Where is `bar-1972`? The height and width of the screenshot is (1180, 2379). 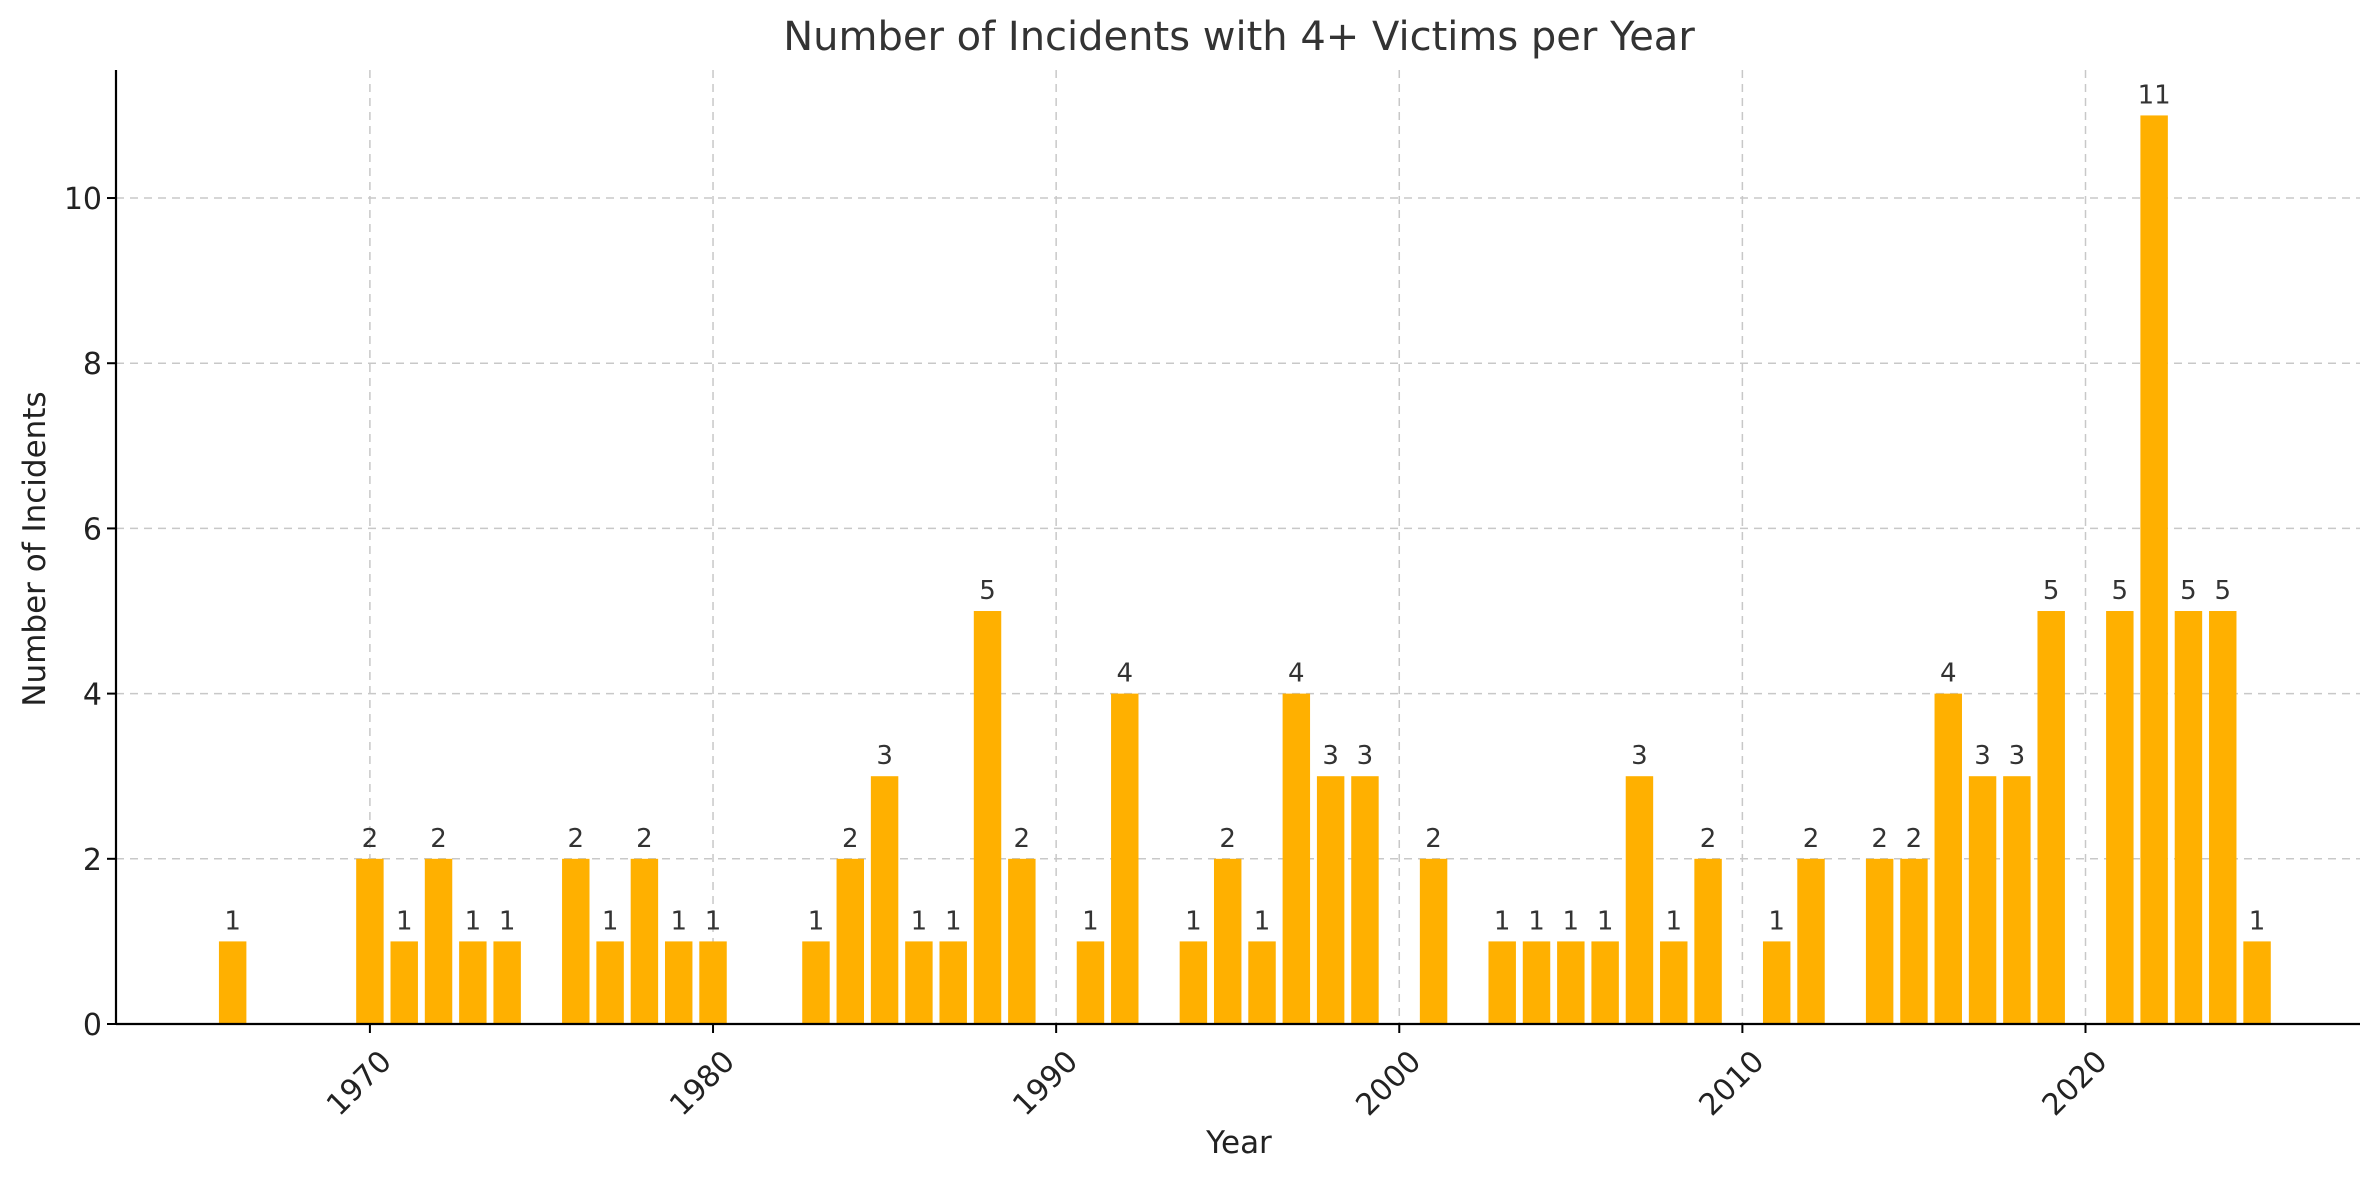
bar-1972 is located at coordinates (438, 941).